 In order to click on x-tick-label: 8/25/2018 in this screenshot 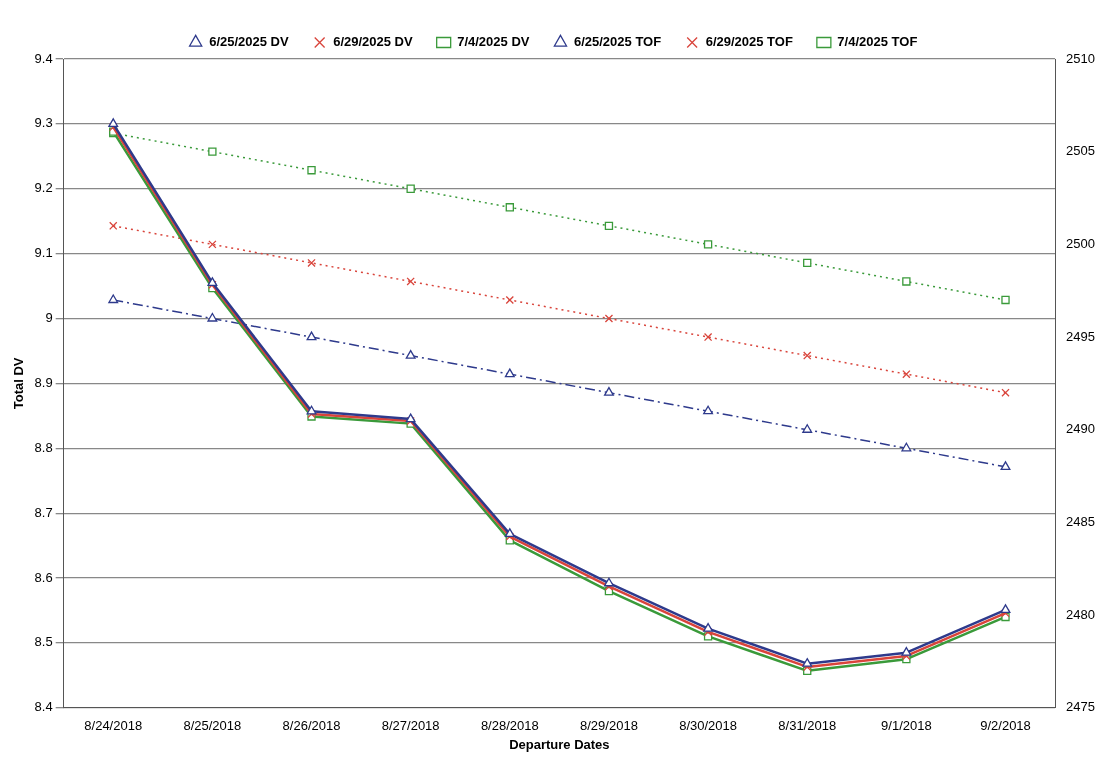, I will do `click(212, 726)`.